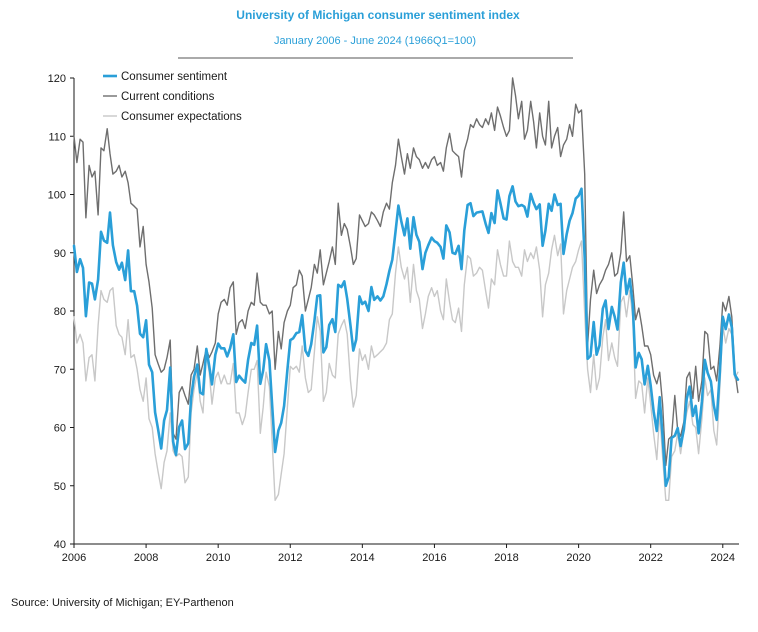  I want to click on x-tick-label: 2024, so click(723, 558).